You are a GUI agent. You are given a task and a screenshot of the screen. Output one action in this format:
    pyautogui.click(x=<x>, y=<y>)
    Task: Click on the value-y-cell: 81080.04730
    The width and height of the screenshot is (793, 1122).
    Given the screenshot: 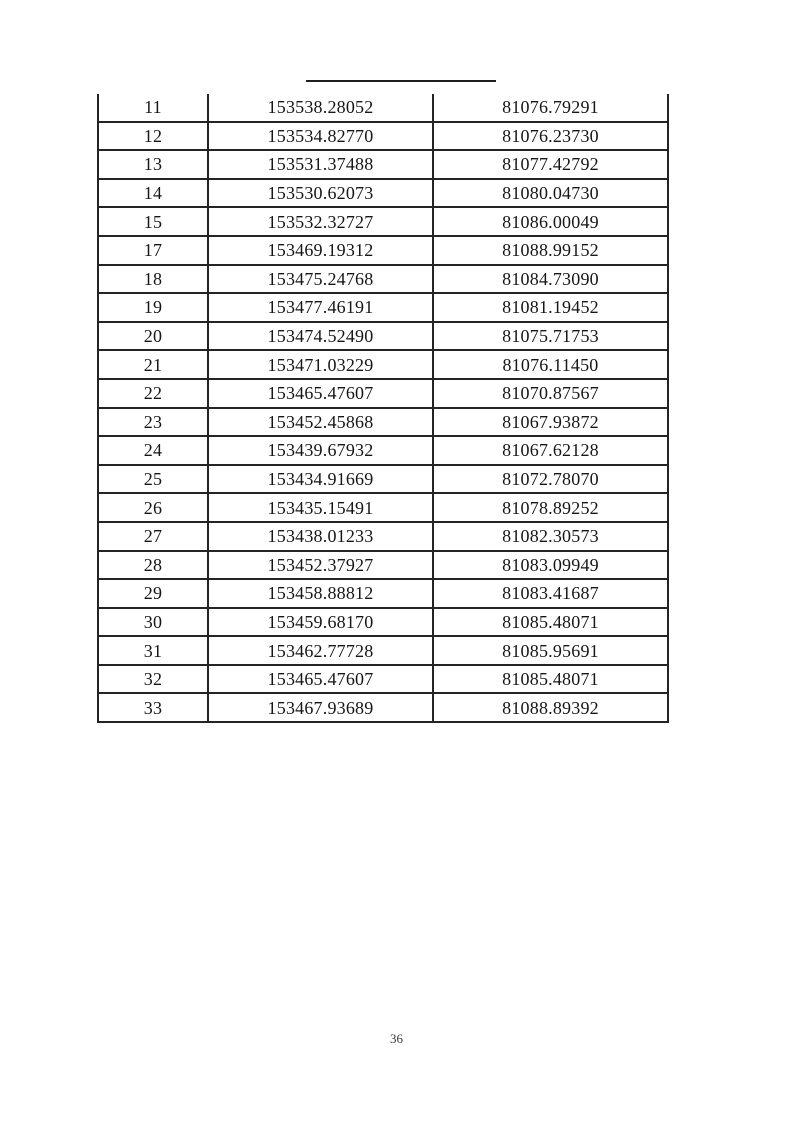 What is the action you would take?
    pyautogui.click(x=550, y=193)
    